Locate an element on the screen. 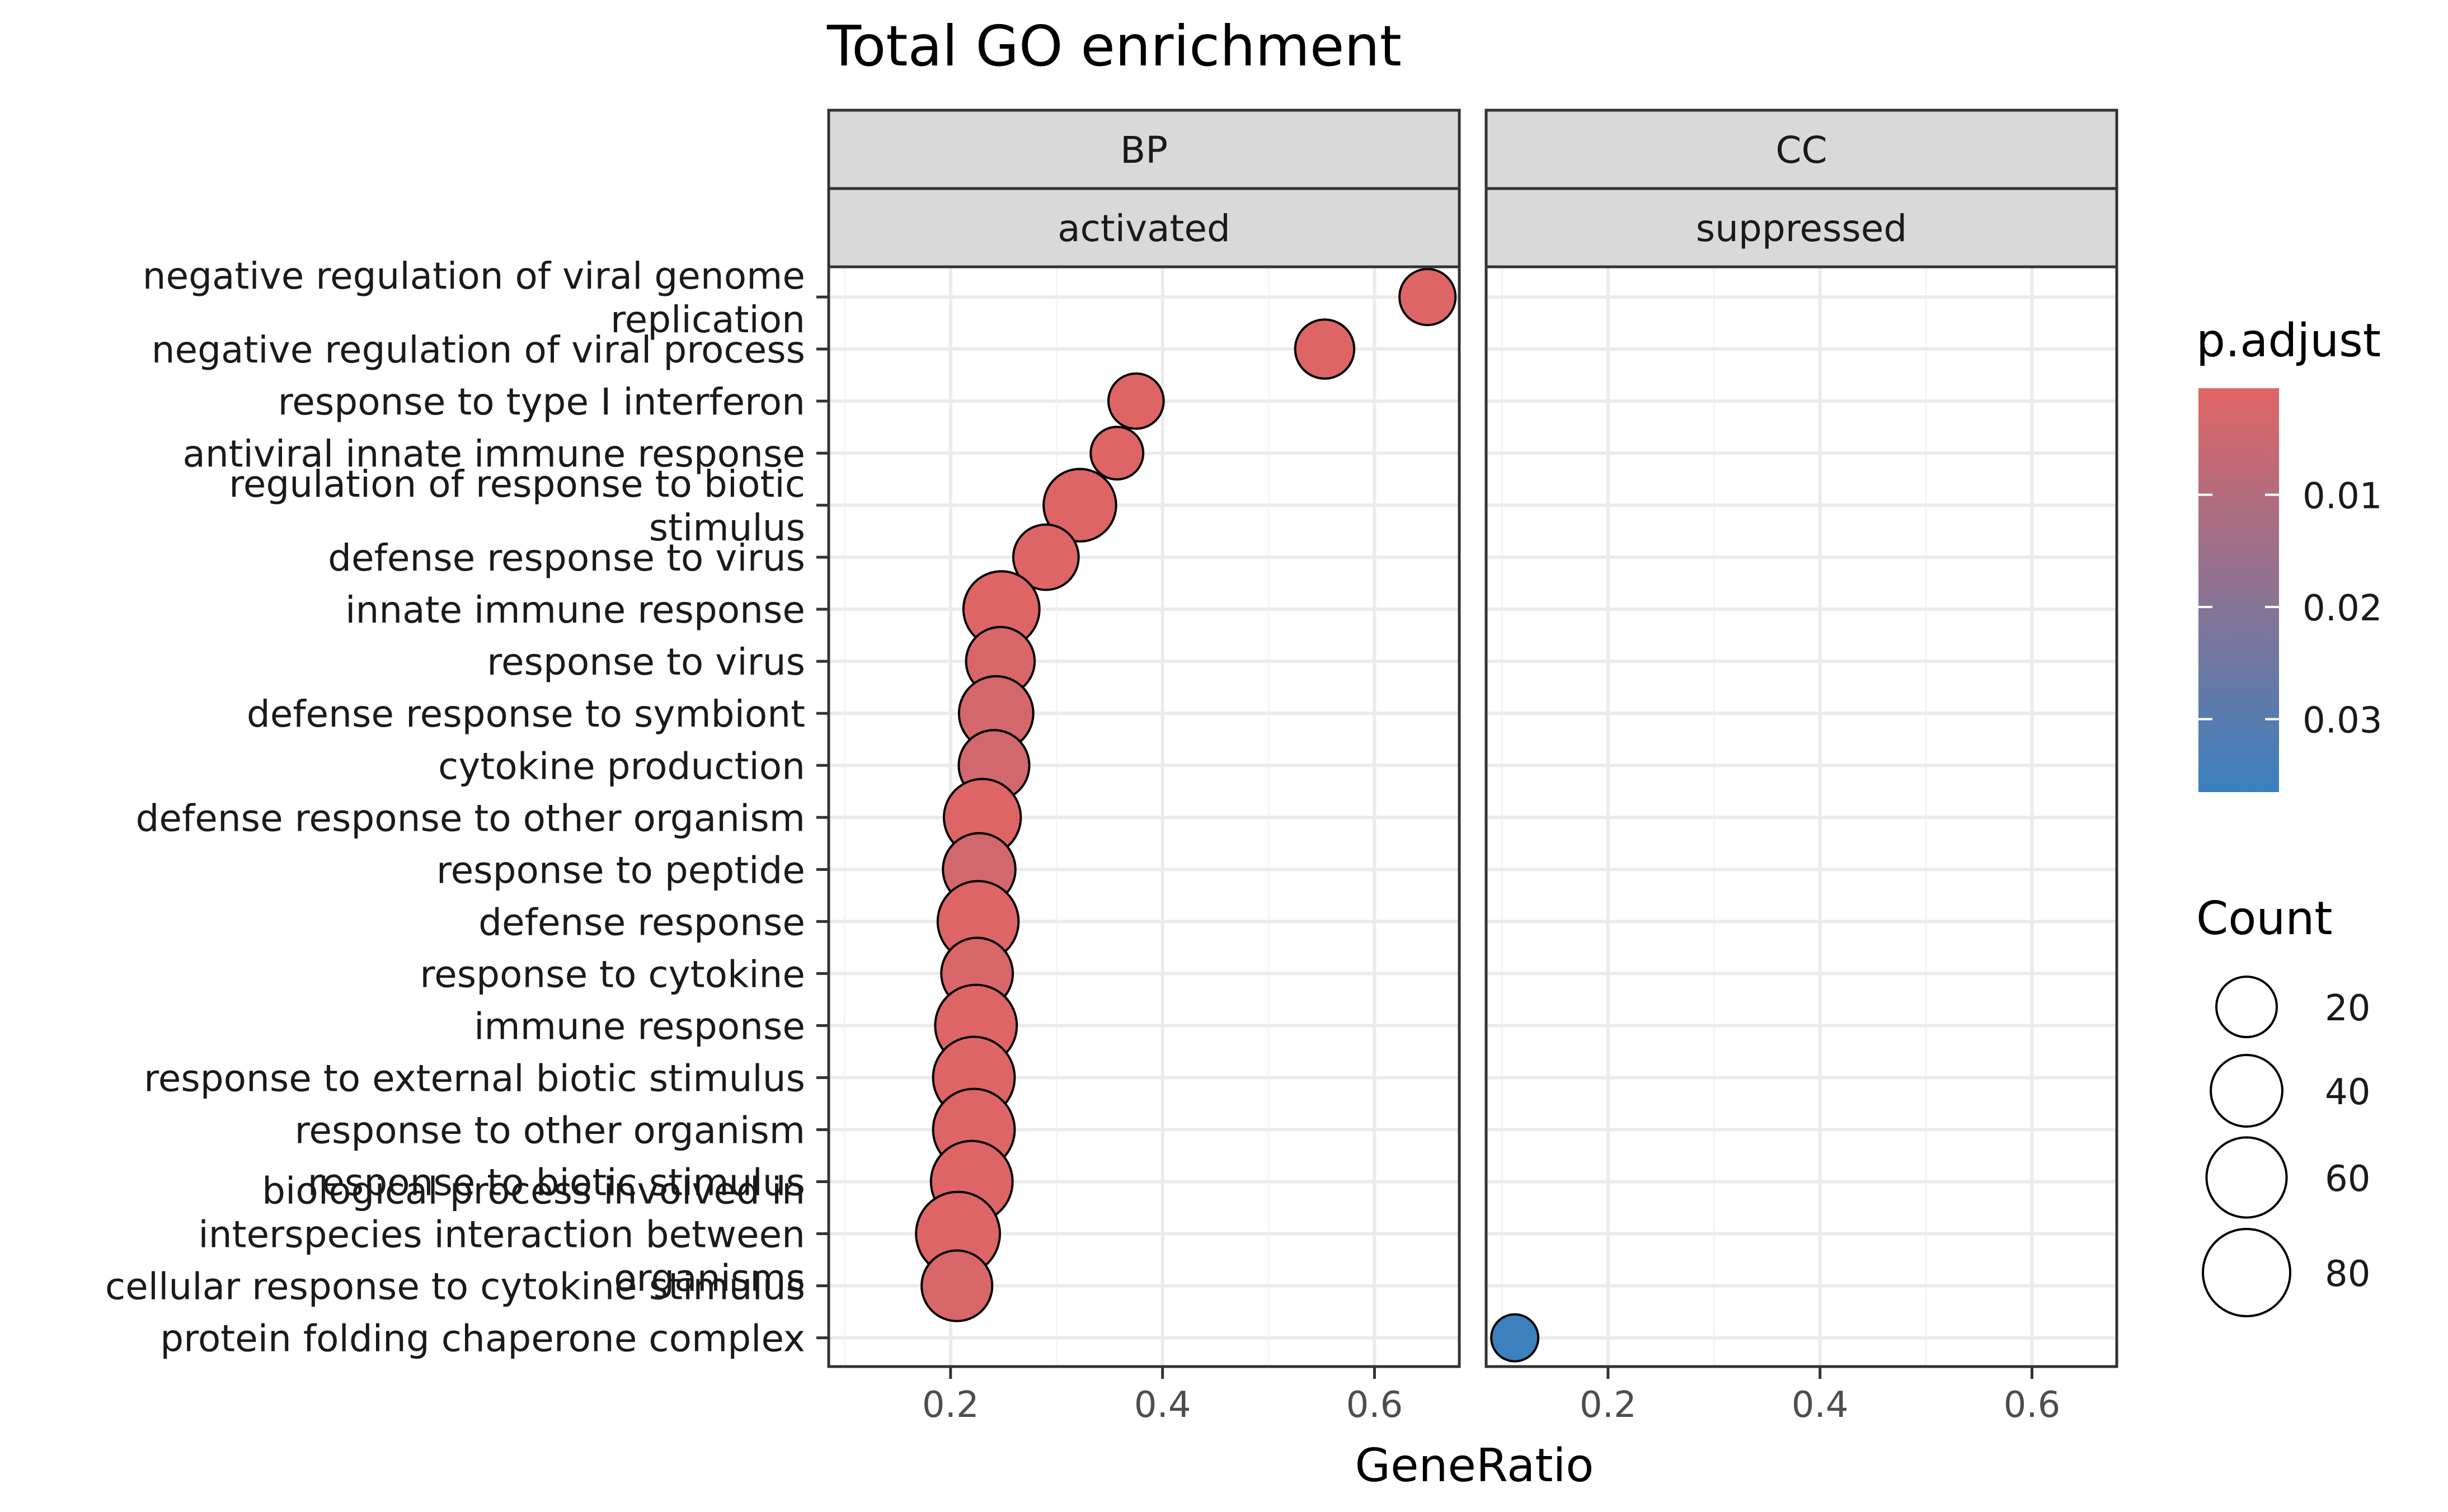 This screenshot has width=2448, height=1512. y-tick-label: response to other organism is located at coordinates (550, 1130).